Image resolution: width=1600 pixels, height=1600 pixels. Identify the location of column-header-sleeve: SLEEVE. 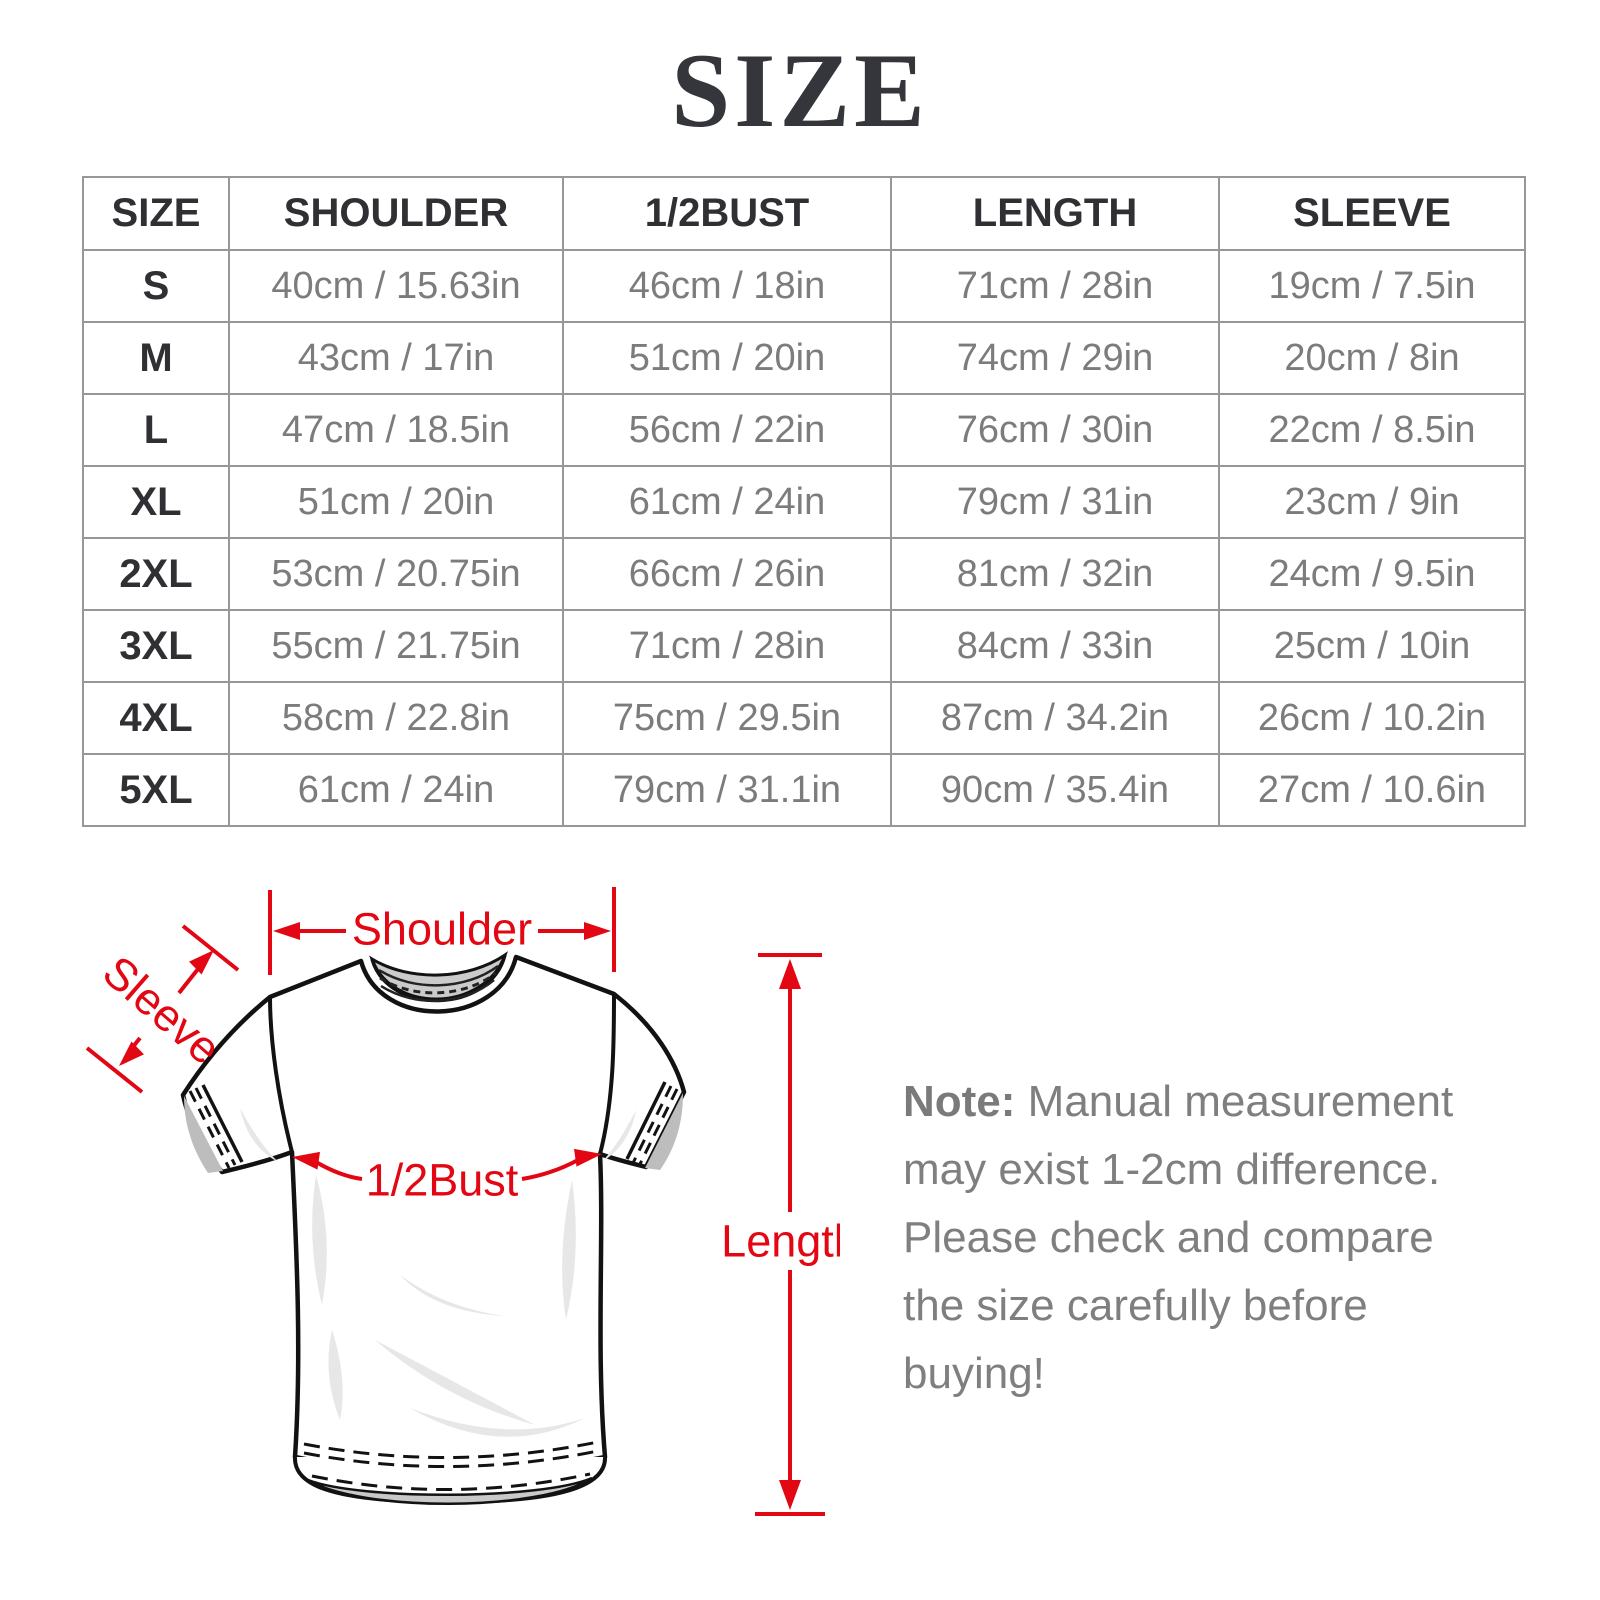
(1372, 213).